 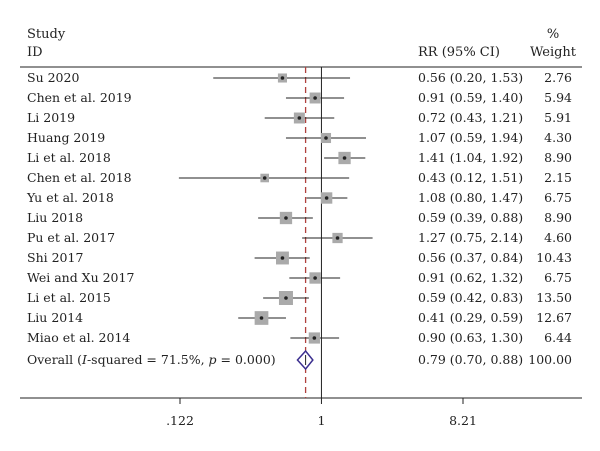 I want to click on ci-text: 0.72 (0.43, 1.21), so click(x=470, y=117).